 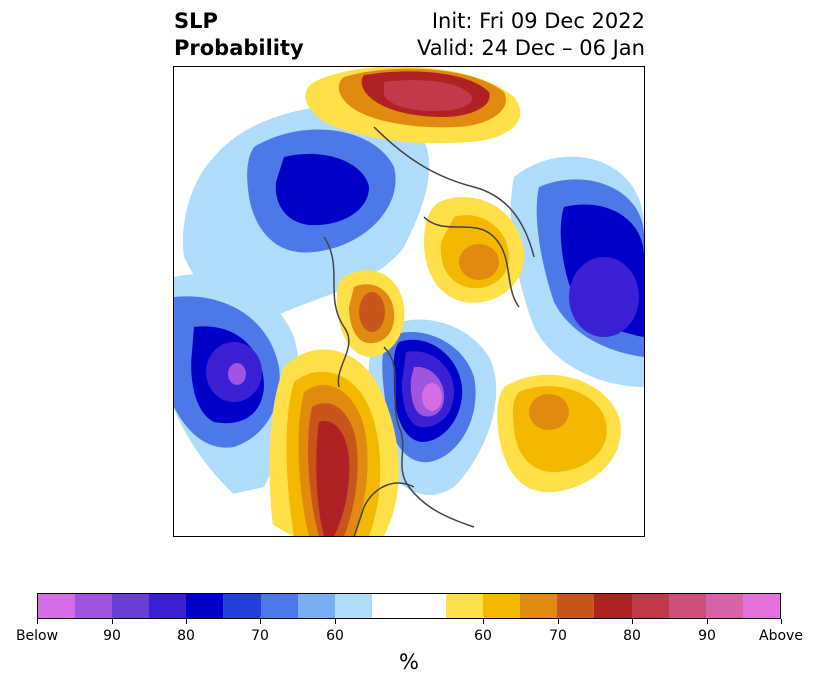 I want to click on title-variable: SLP, so click(x=196, y=21).